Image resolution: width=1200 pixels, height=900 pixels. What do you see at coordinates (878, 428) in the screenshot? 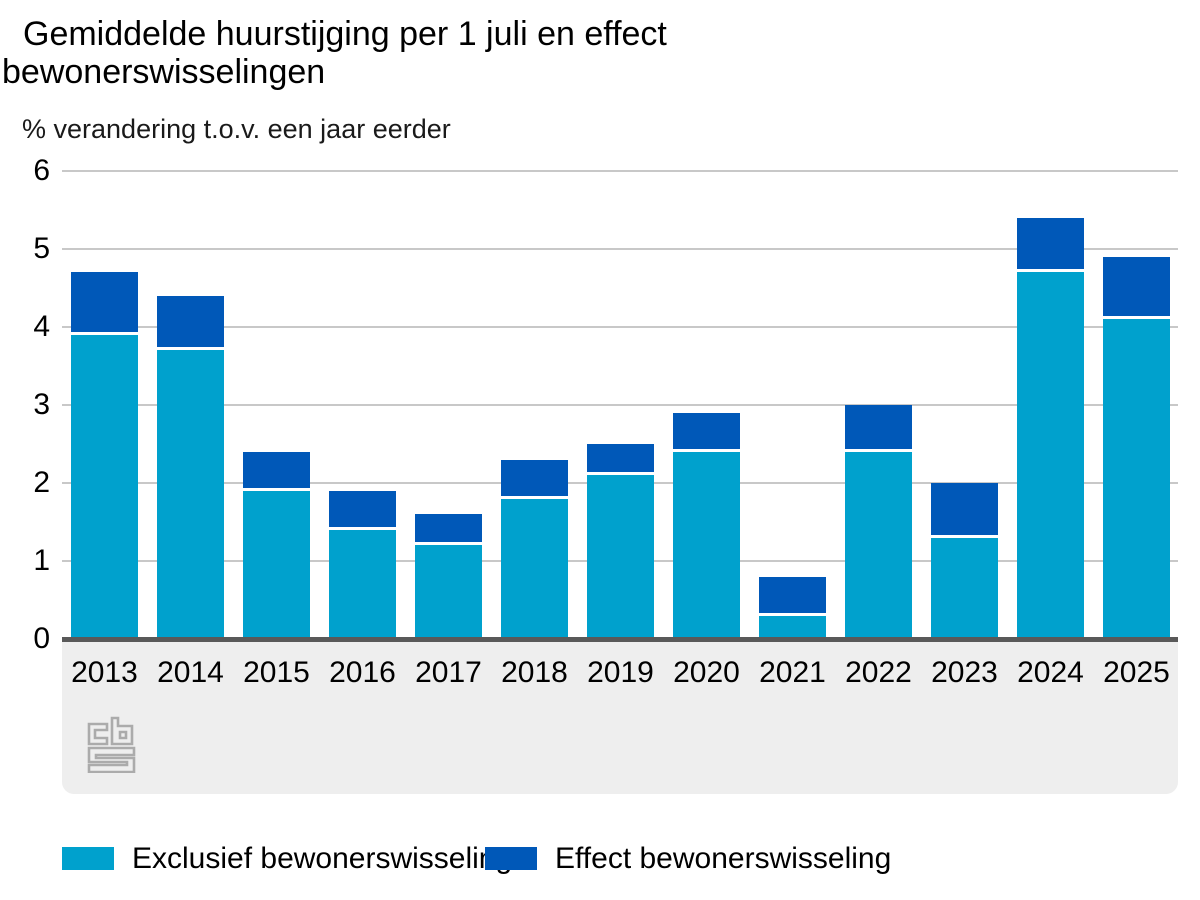
I see `bar-segment-effect-2022` at bounding box center [878, 428].